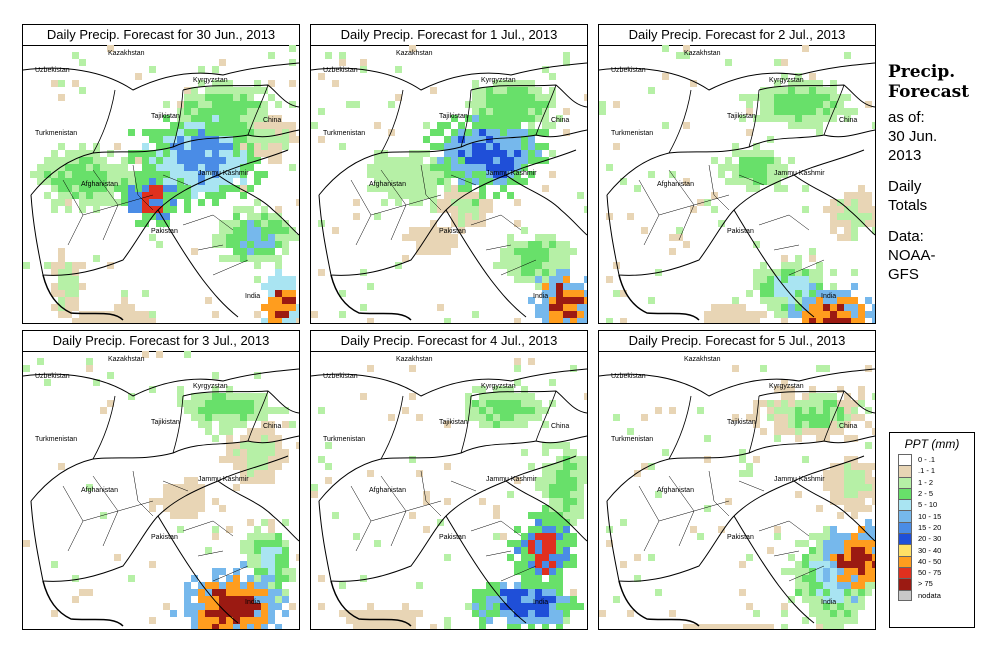  What do you see at coordinates (511, 173) in the screenshot?
I see `label-jammu-kashmir: Jammu Kashmir` at bounding box center [511, 173].